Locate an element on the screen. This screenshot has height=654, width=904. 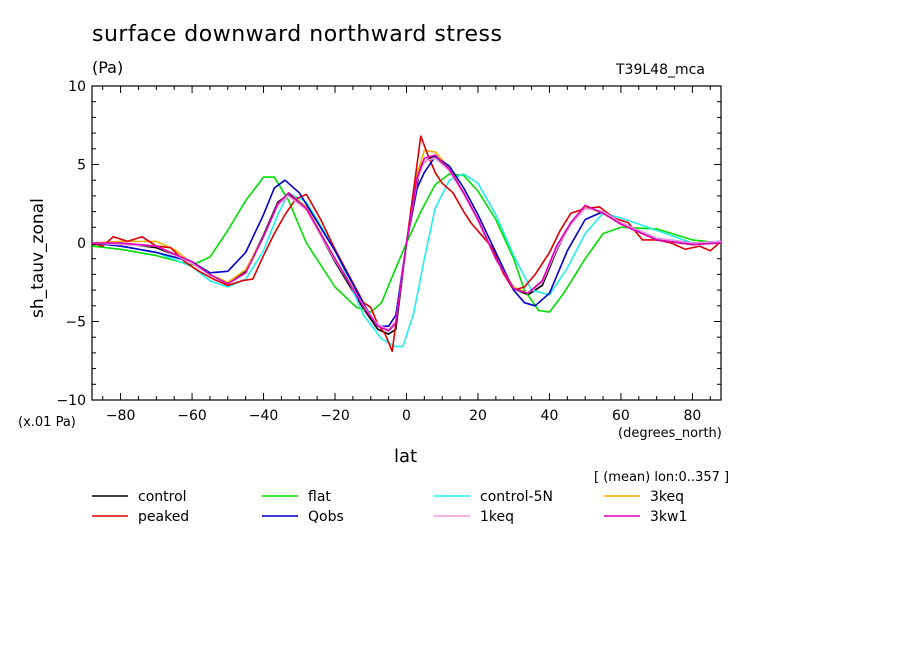
x-axis-label: lat is located at coordinates (406, 456).